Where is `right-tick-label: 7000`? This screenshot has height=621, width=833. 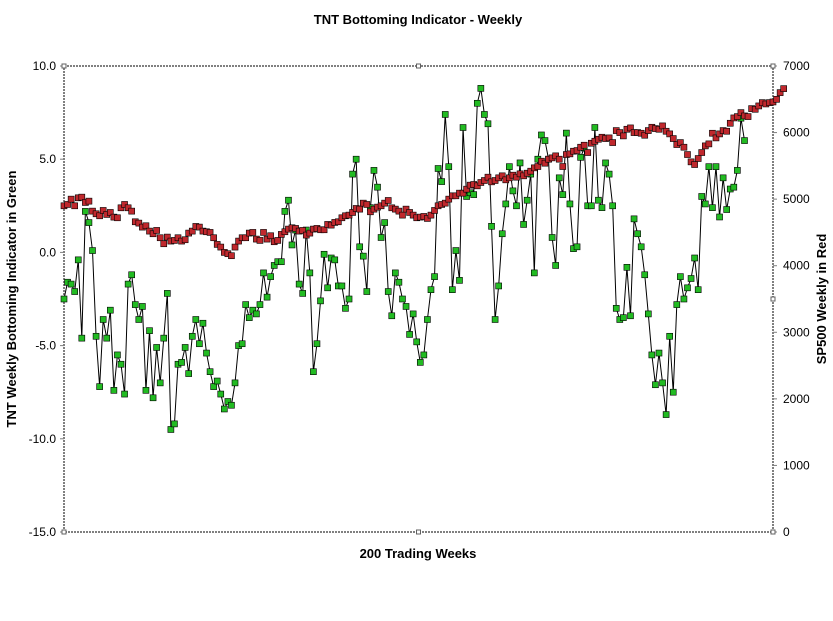
right-tick-label: 7000 is located at coordinates (796, 66).